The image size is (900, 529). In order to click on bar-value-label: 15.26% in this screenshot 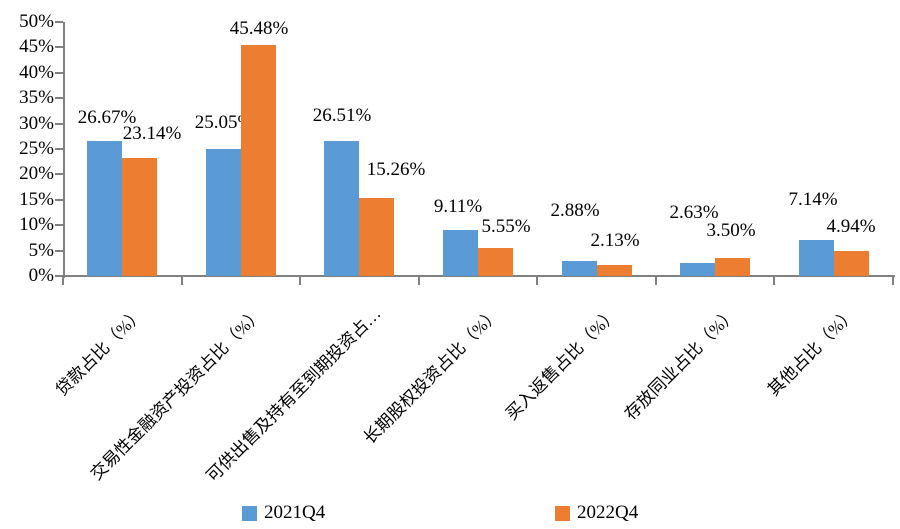, I will do `click(396, 169)`.